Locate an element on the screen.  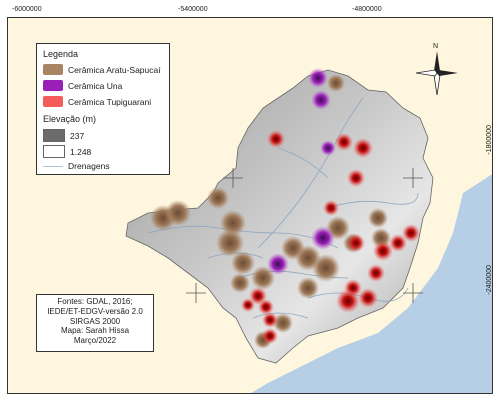
legend-label-una: Cerâmica Una is located at coordinates (95, 85).